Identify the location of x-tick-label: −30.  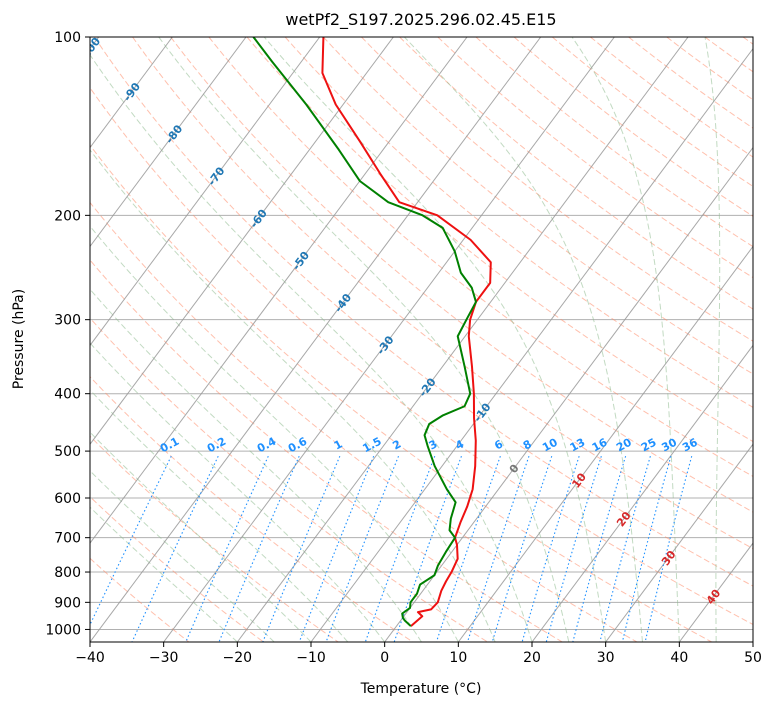
(164, 658).